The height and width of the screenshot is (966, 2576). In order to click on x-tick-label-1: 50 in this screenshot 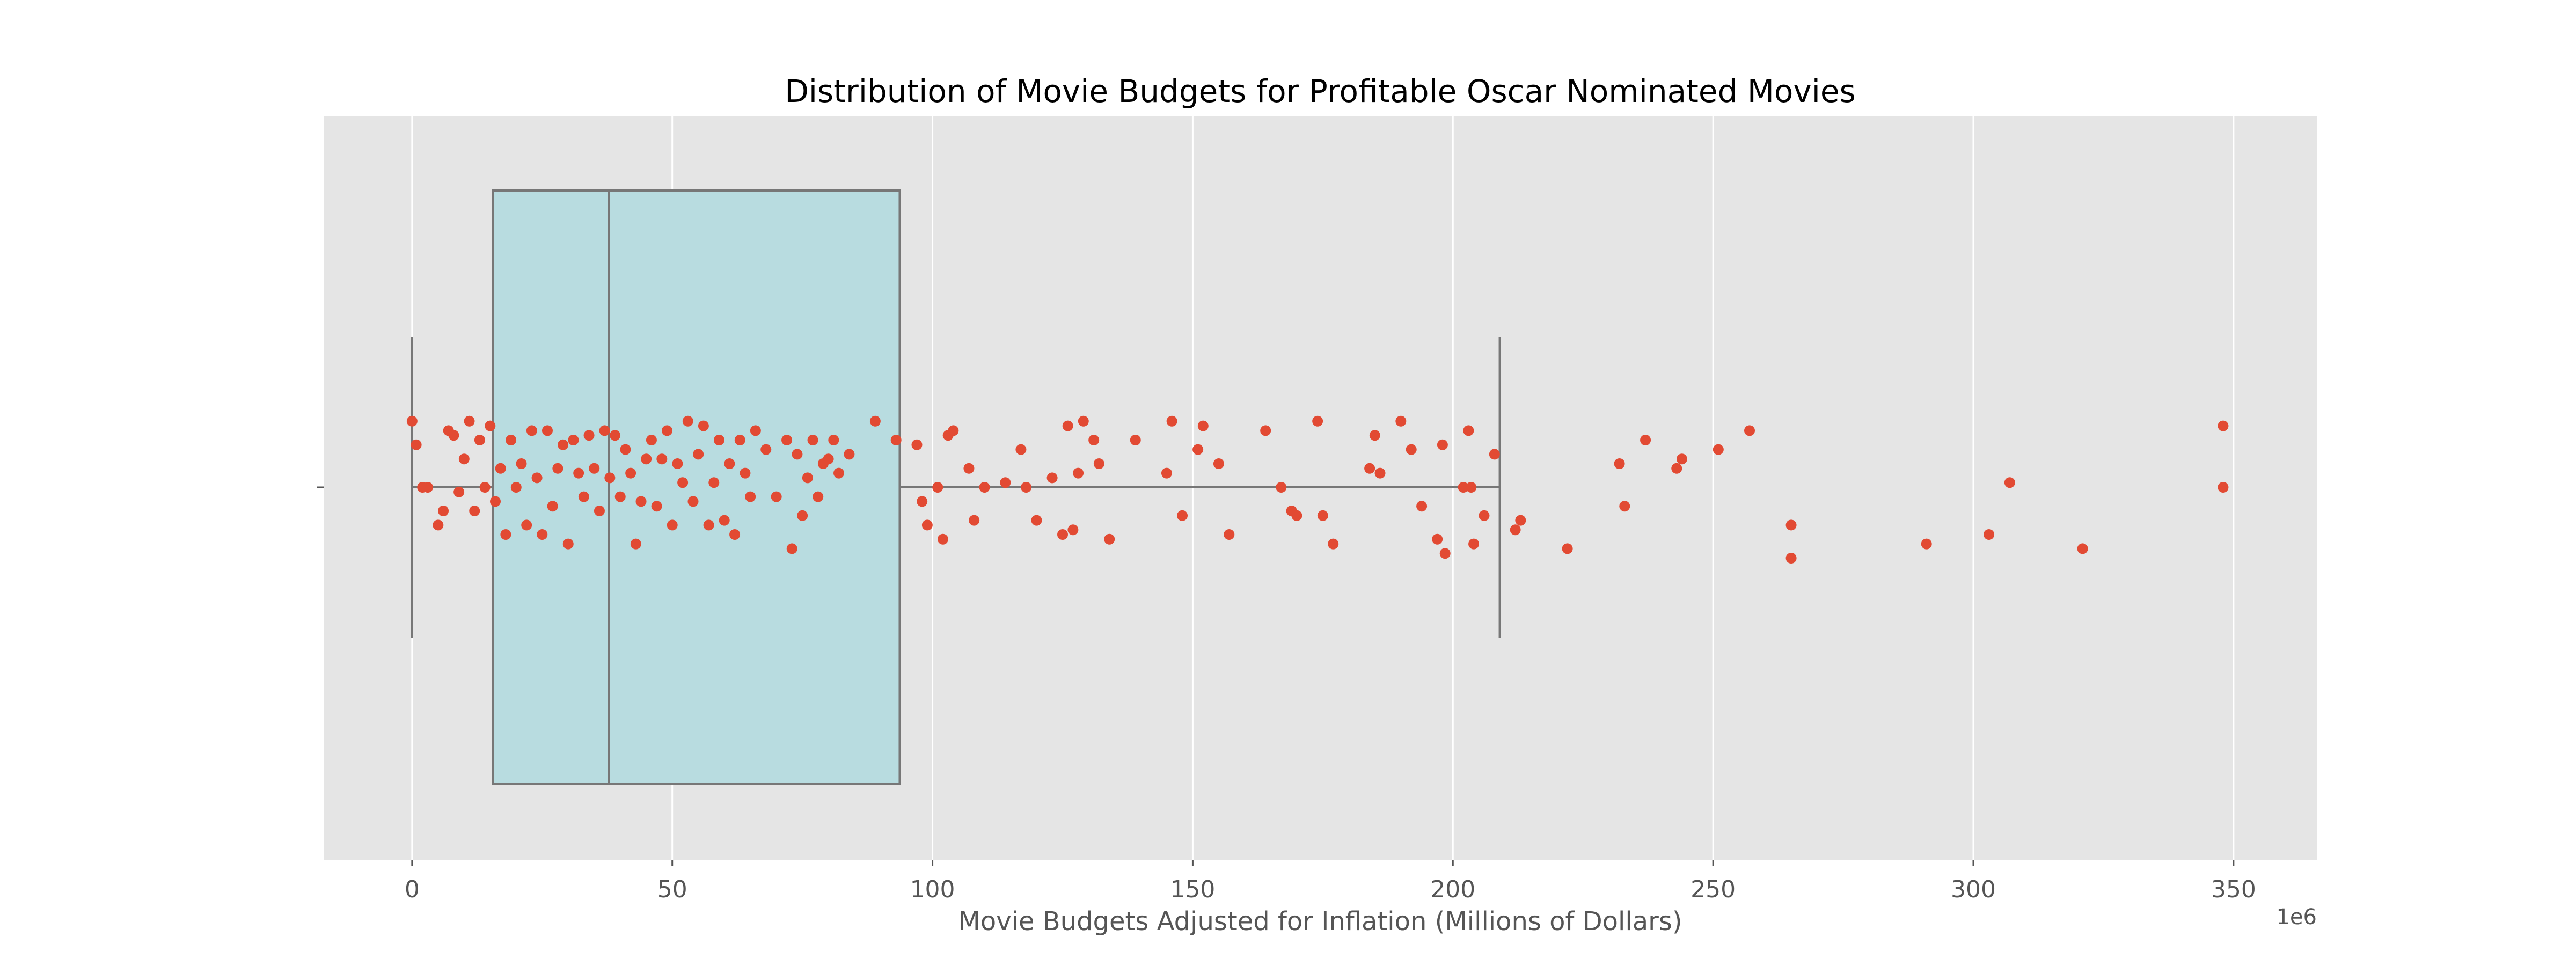, I will do `click(672, 889)`.